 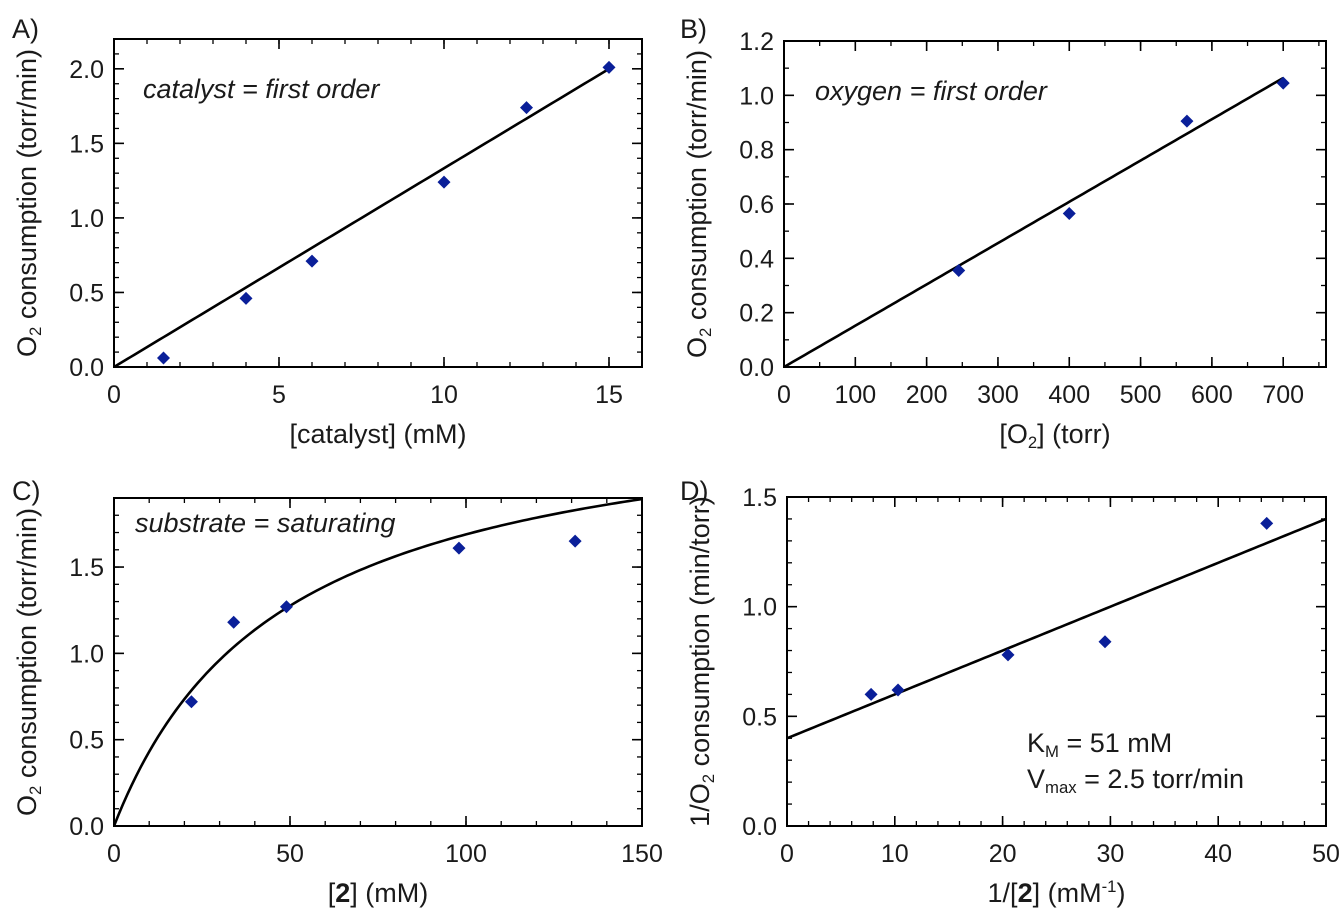 I want to click on y-tick-label: 1.2, so click(x=756, y=42).